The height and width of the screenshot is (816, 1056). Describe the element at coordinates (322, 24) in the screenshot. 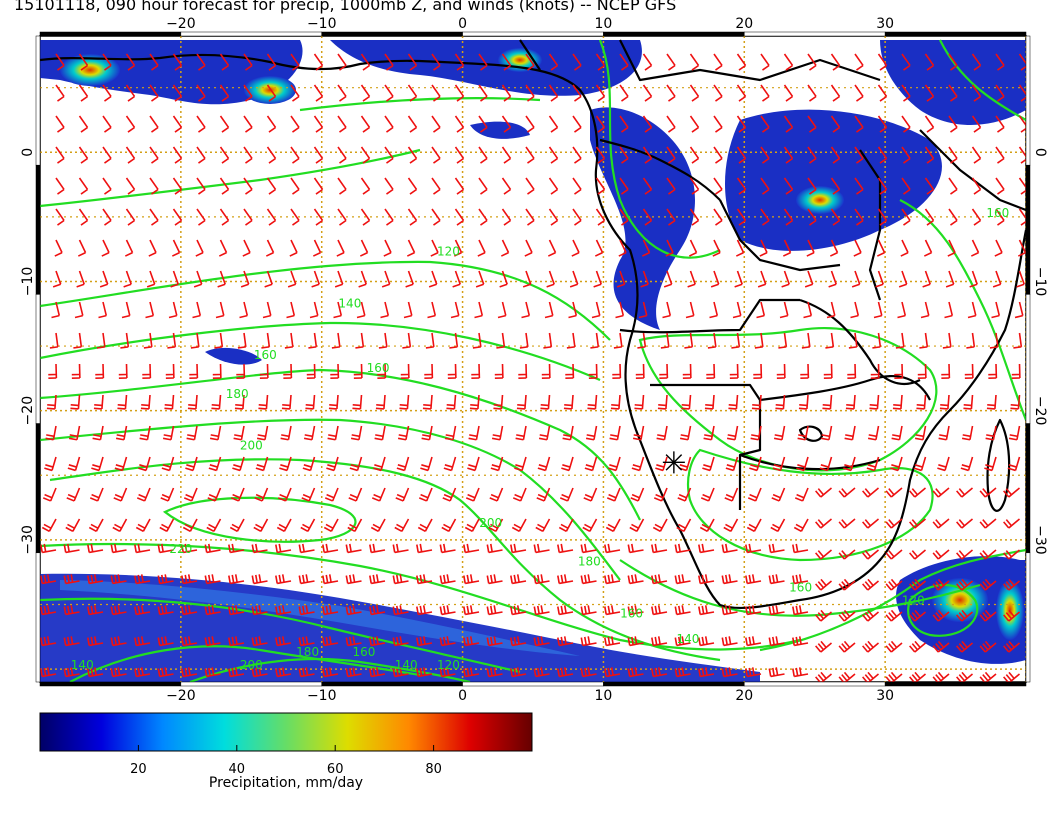

I see `lon-label-top: −10` at that location.